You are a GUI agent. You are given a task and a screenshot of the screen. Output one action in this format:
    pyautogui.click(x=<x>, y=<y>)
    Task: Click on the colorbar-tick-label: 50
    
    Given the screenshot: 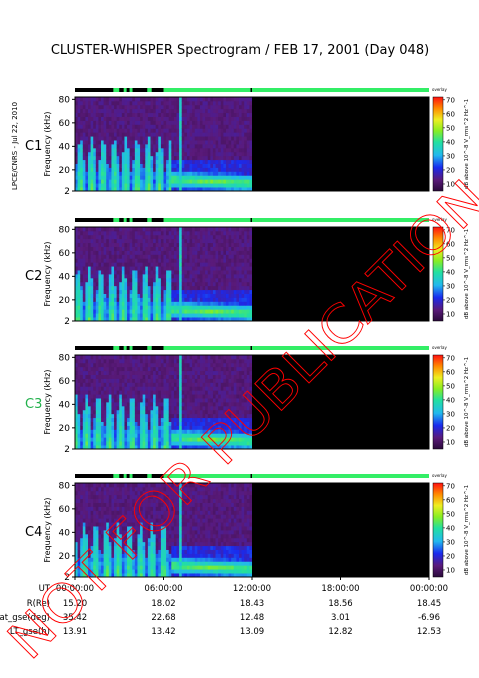 What is the action you would take?
    pyautogui.click(x=450, y=258)
    